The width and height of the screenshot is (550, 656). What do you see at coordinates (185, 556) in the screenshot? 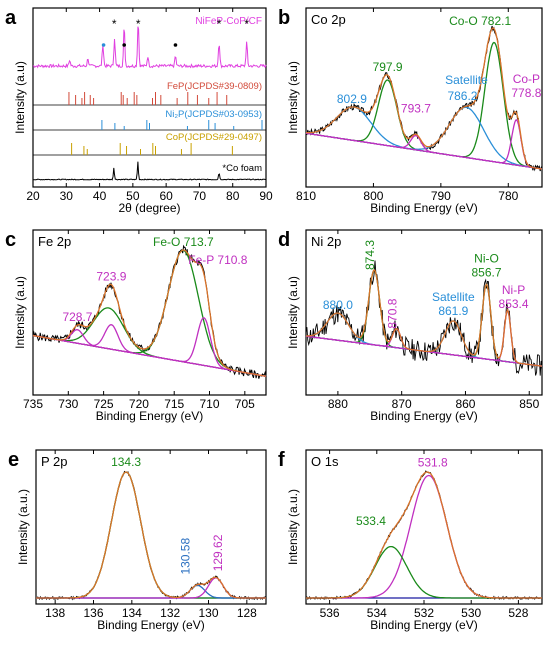
I see `peak-annotation: 130.58` at bounding box center [185, 556].